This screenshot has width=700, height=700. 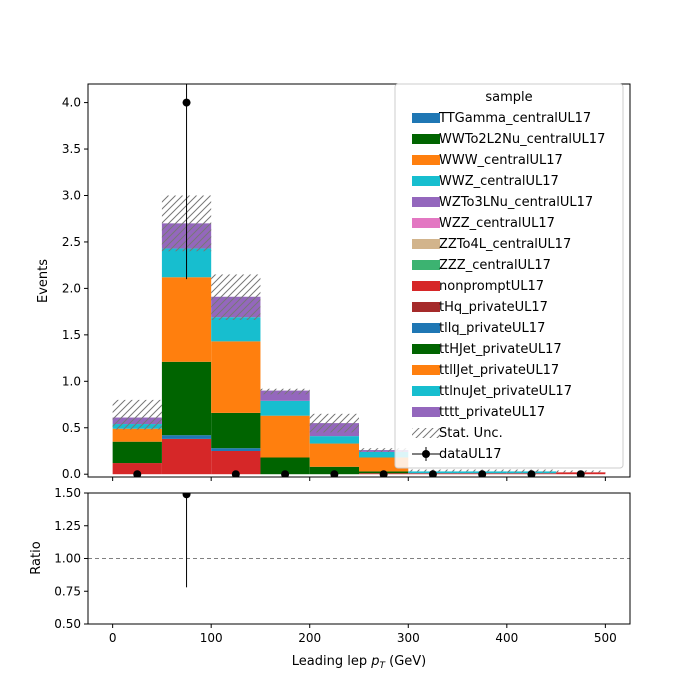 What do you see at coordinates (285, 395) in the screenshot?
I see `bar-segment-tttt_privateUL17` at bounding box center [285, 395].